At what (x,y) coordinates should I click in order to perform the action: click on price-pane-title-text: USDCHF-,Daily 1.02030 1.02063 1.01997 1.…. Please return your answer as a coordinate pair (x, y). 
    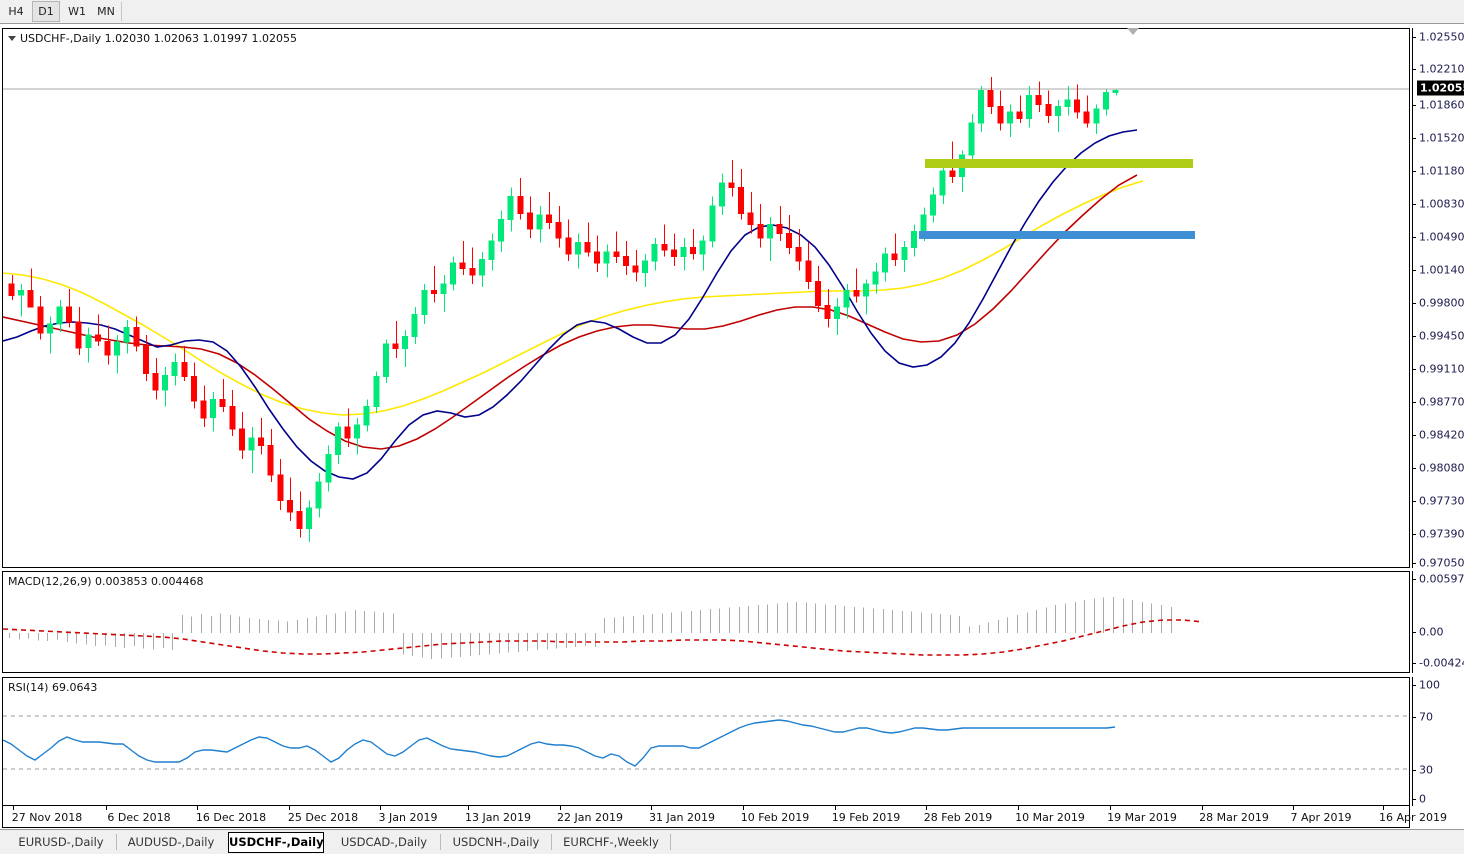
    Looking at the image, I should click on (159, 38).